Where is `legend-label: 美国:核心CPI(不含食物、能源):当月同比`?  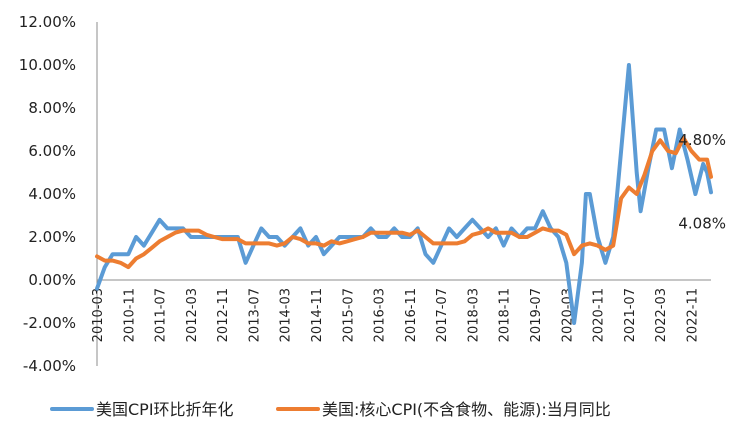
legend-label: 美国:核心CPI(不含食物、能源):当月同比 is located at coordinates (466, 409).